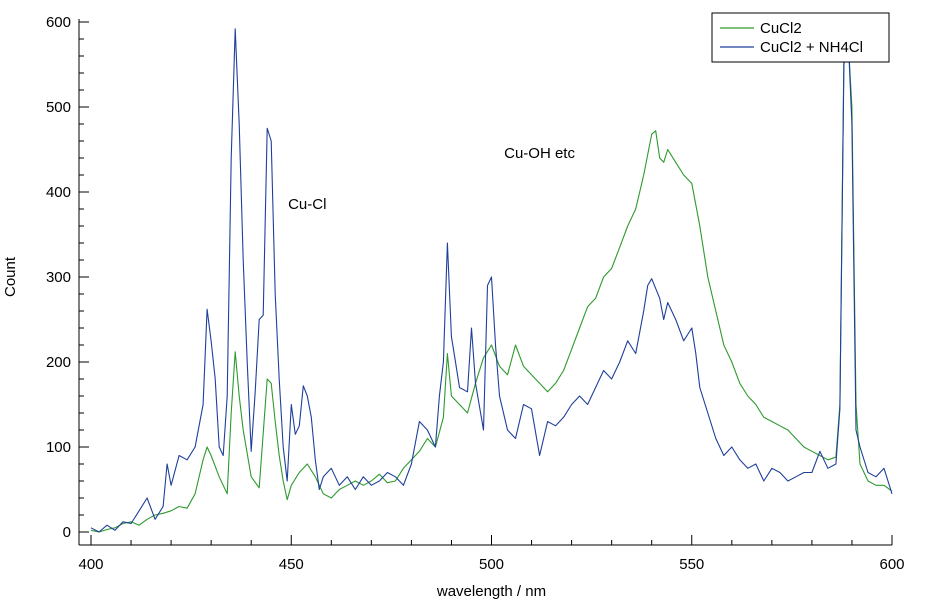 Image resolution: width=933 pixels, height=600 pixels. Describe the element at coordinates (58, 362) in the screenshot. I see `y-tick-label: 200` at that location.